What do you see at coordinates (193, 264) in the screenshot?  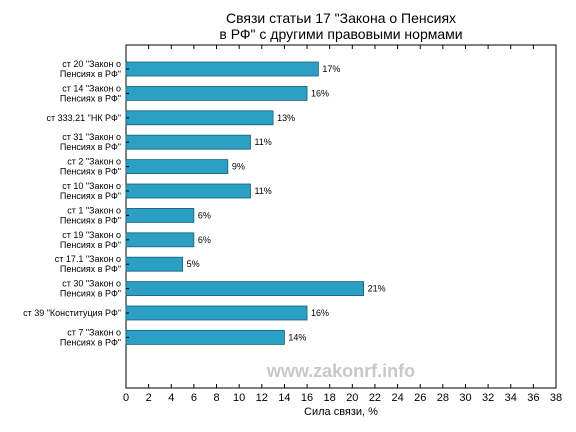 I see `data-label: 5%` at bounding box center [193, 264].